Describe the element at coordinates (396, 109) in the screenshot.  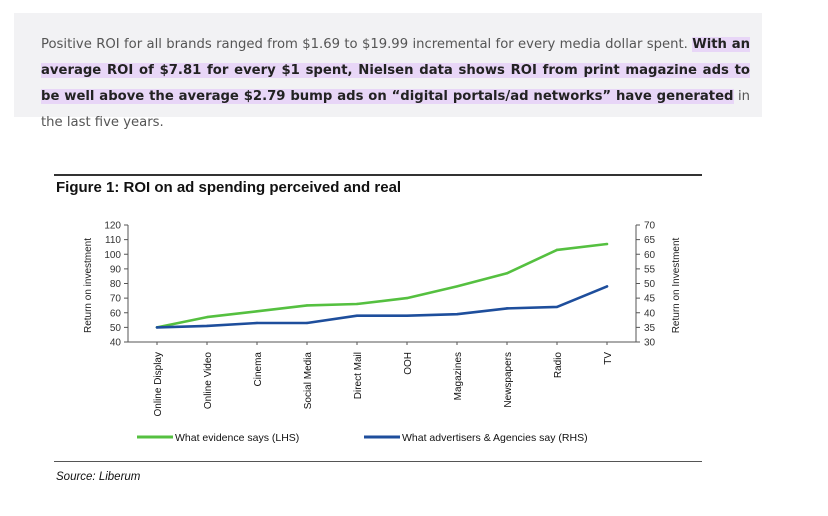
I see `quote-tail: in the last five years.` at that location.